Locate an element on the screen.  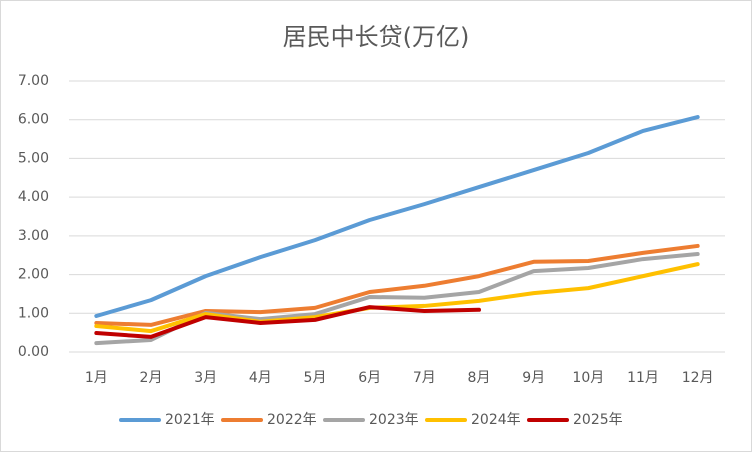
x-tick-label: 7月 is located at coordinates (424, 378).